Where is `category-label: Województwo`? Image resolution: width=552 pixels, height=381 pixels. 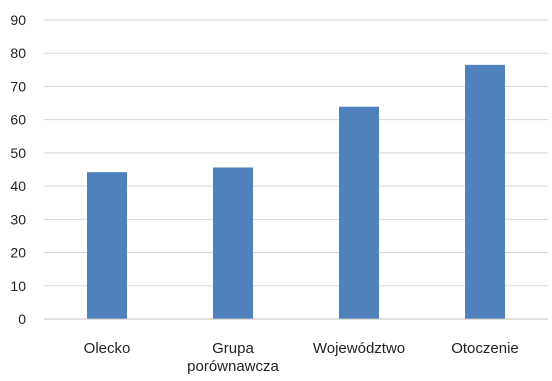 category-label: Województwo is located at coordinates (359, 348).